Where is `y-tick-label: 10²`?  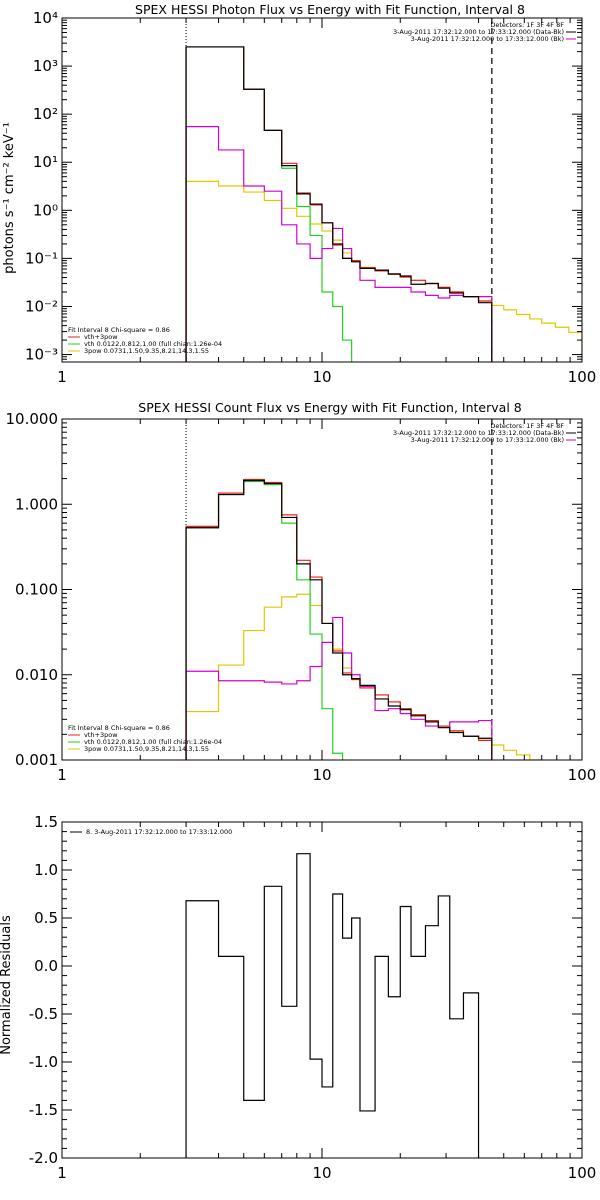
y-tick-label: 10² is located at coordinates (45, 114).